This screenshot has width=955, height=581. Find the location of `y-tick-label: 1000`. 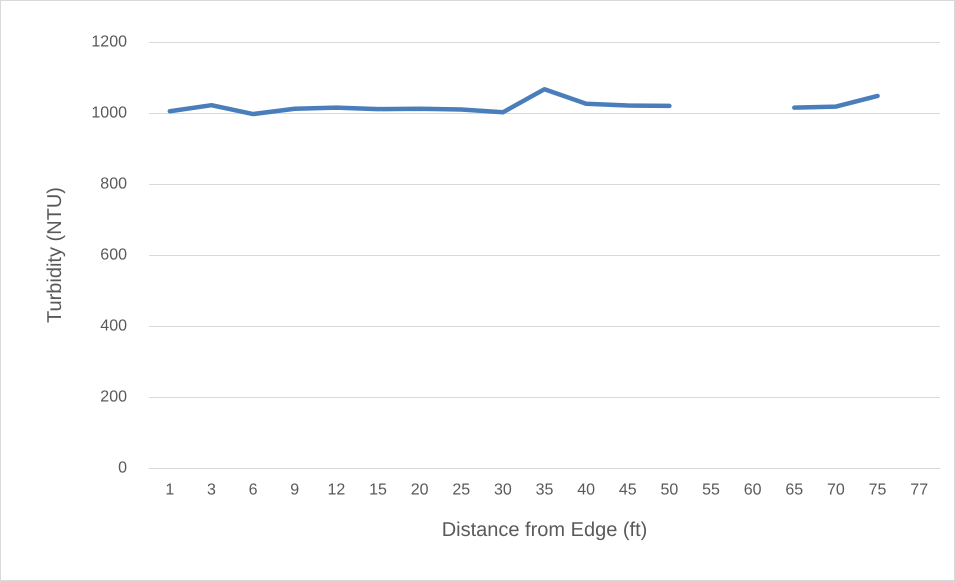

y-tick-label: 1000 is located at coordinates (109, 113).